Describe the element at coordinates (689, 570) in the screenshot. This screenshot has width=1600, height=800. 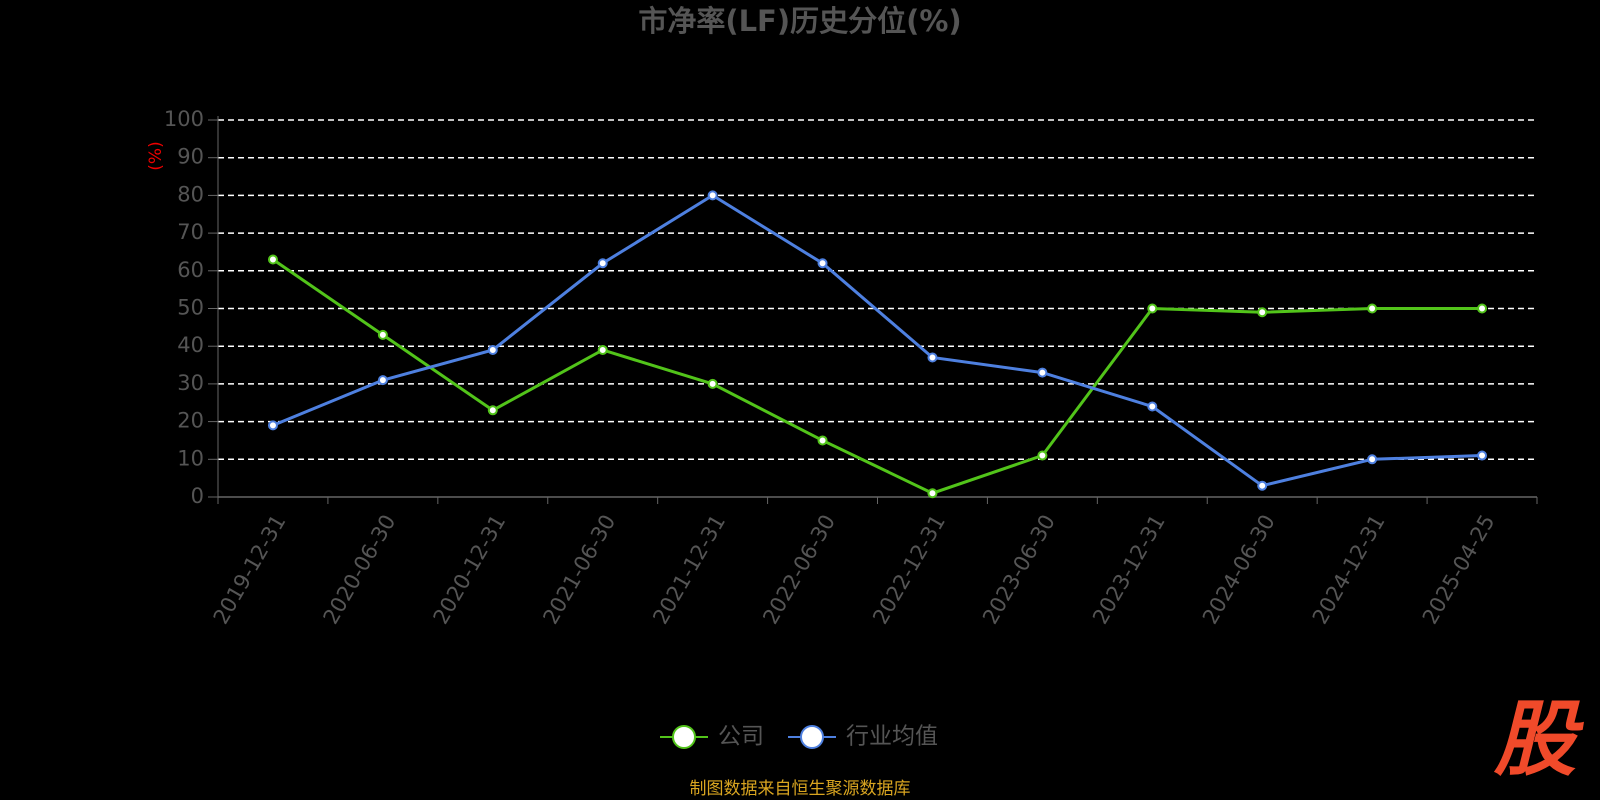
I see `x-tick-label: 2021-12-31` at that location.